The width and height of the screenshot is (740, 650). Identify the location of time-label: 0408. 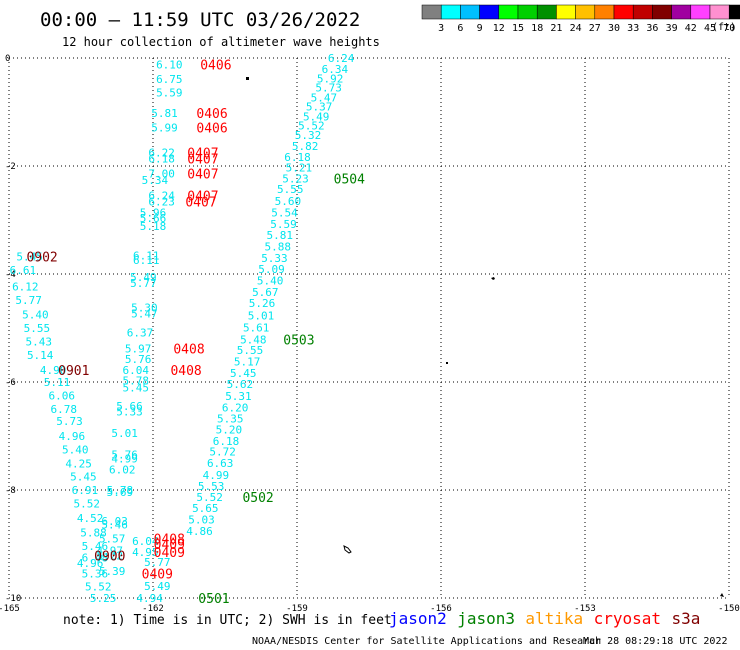
(188, 350).